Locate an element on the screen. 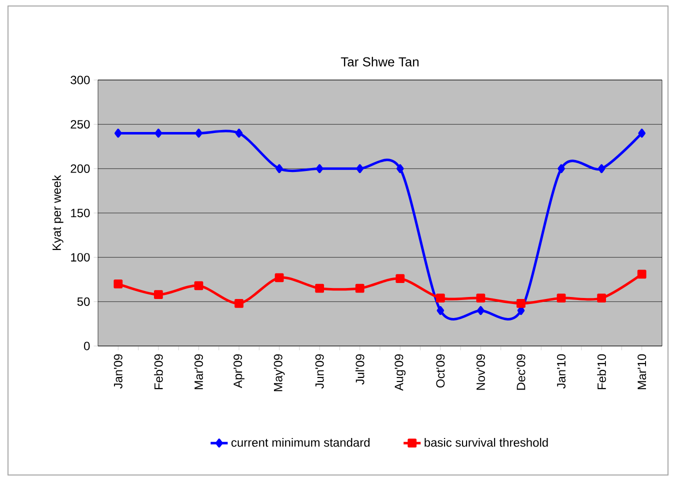 Image resolution: width=673 pixels, height=481 pixels. chart-title: Tar Shwe Tan is located at coordinates (379, 61).